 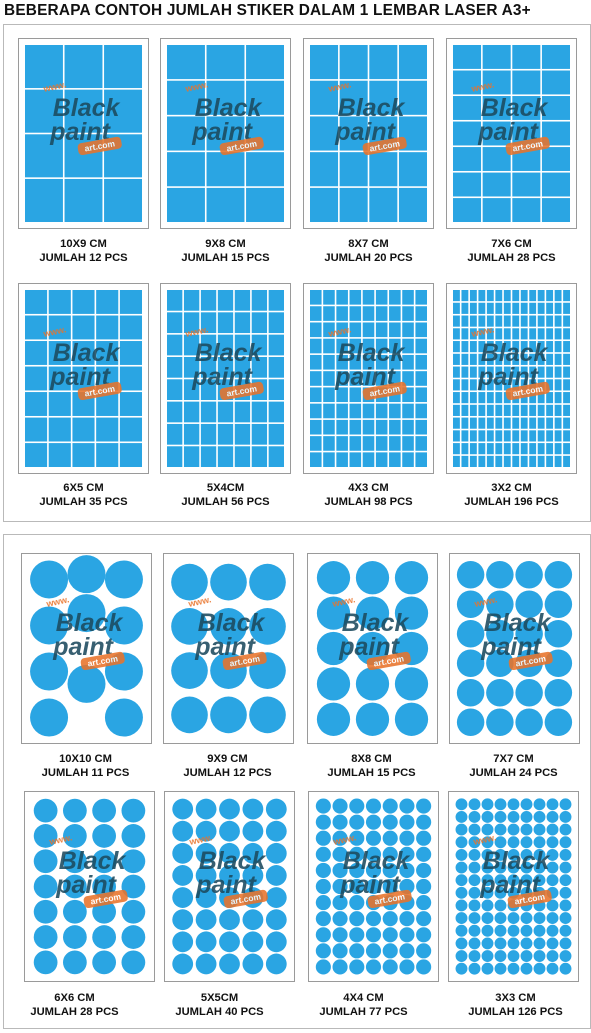 I want to click on watermark-www-text: www., so click(x=196, y=331).